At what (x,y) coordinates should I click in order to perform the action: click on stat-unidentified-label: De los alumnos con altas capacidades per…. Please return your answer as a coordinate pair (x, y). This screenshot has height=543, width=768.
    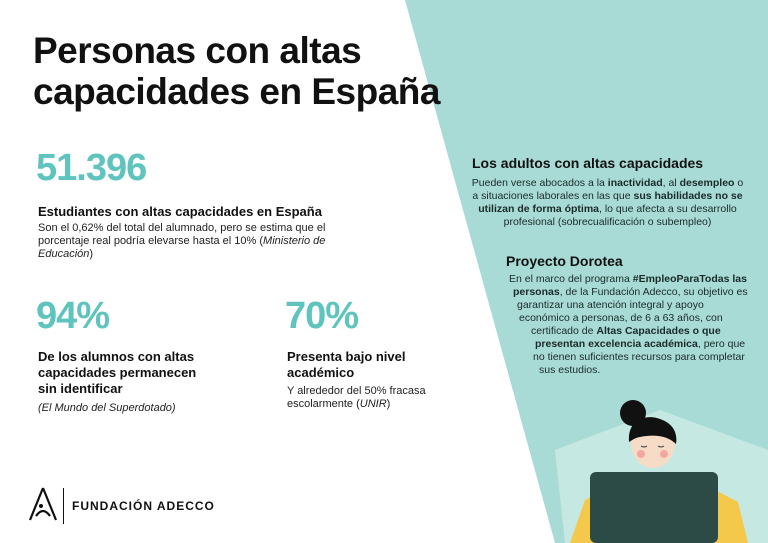
    Looking at the image, I should click on (117, 373).